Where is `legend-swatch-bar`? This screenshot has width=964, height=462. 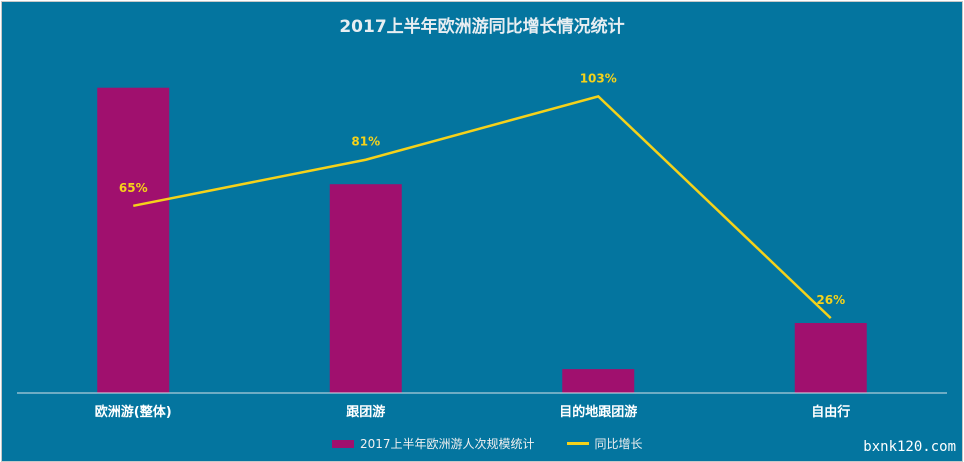 legend-swatch-bar is located at coordinates (343, 443).